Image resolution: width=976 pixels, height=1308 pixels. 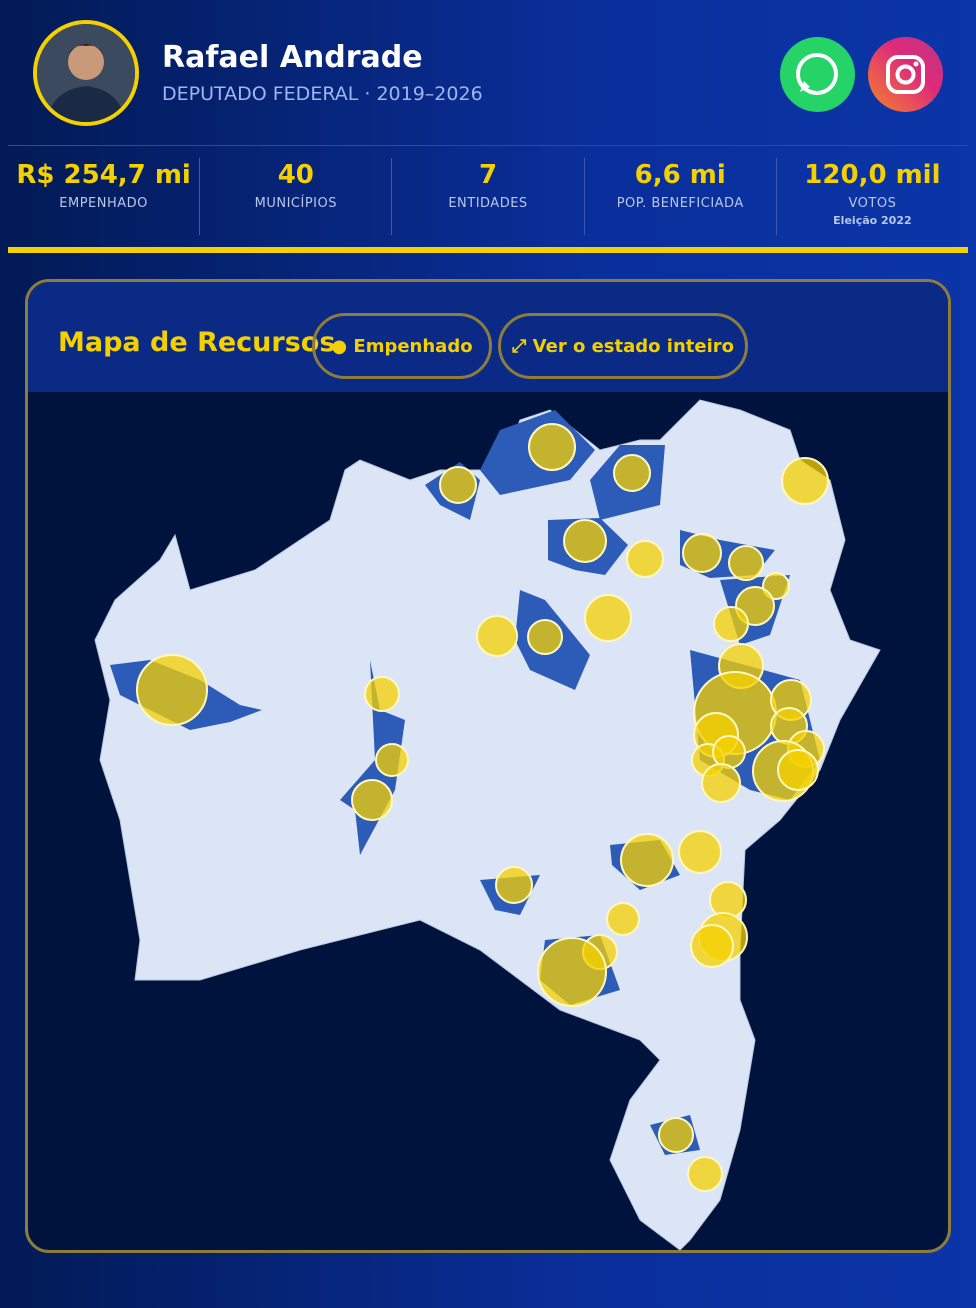 I want to click on stat: 40 MUNICÍPIOS, so click(x=296, y=196).